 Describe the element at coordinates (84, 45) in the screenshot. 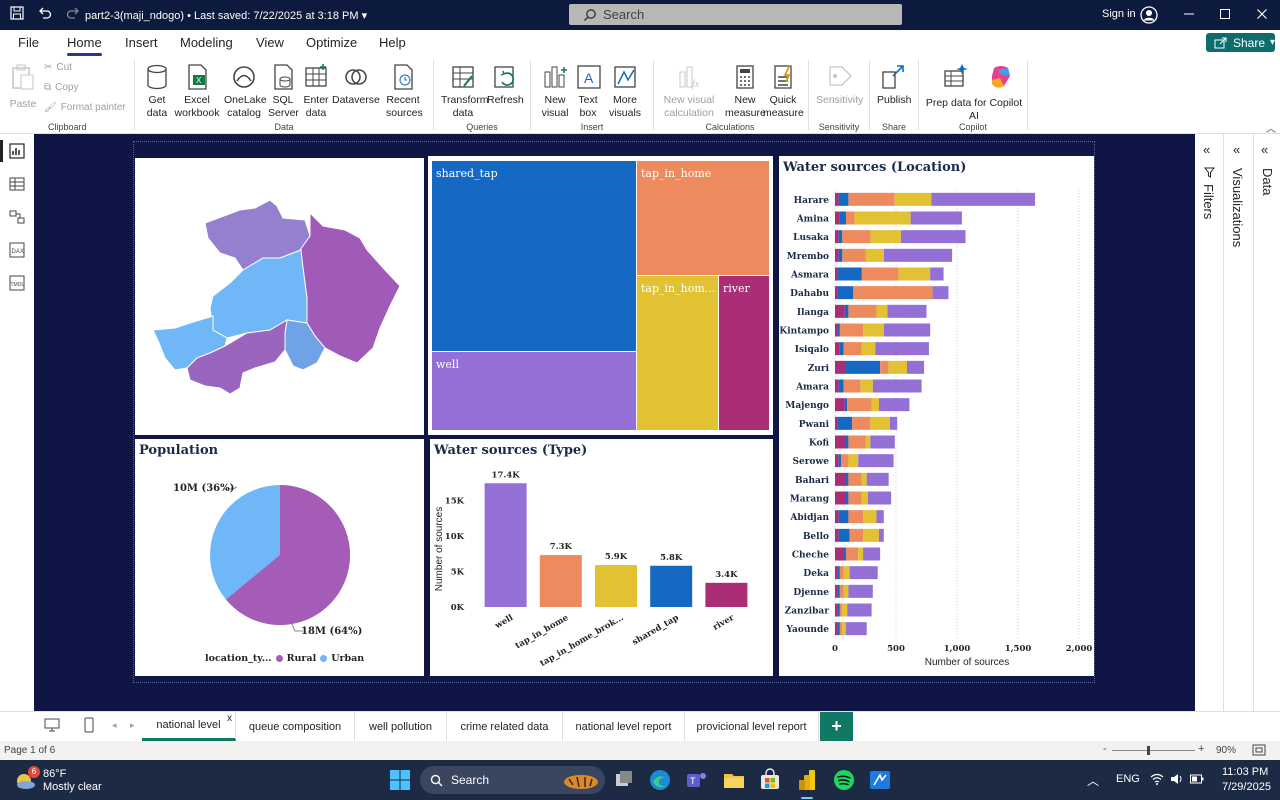

I see `tab-home: Home` at that location.